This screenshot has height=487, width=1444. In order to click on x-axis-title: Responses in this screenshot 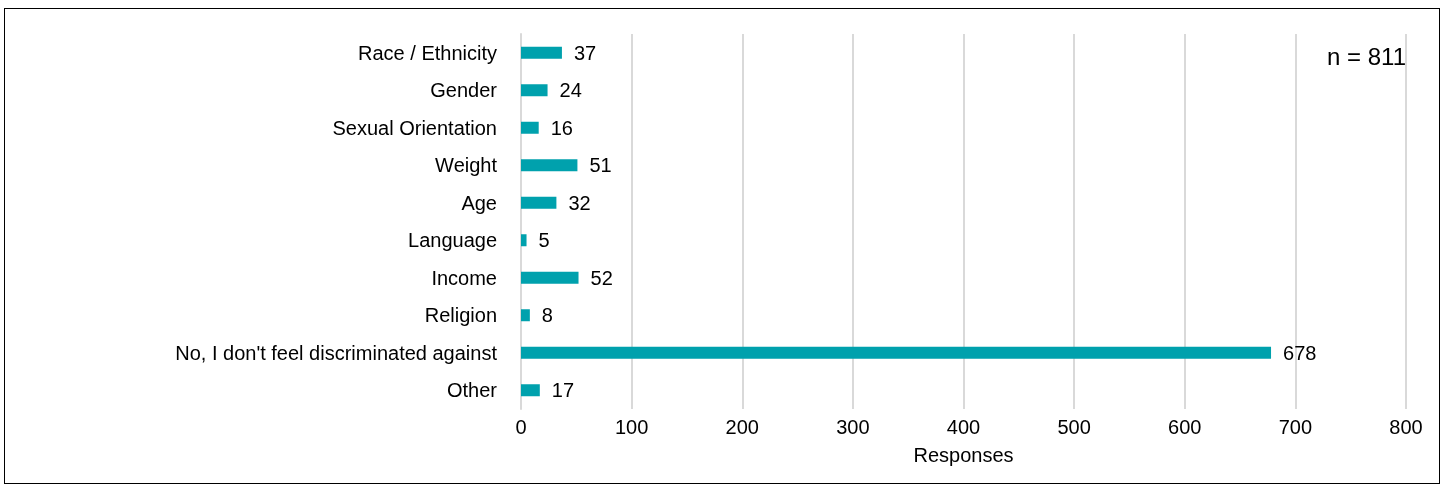, I will do `click(963, 455)`.